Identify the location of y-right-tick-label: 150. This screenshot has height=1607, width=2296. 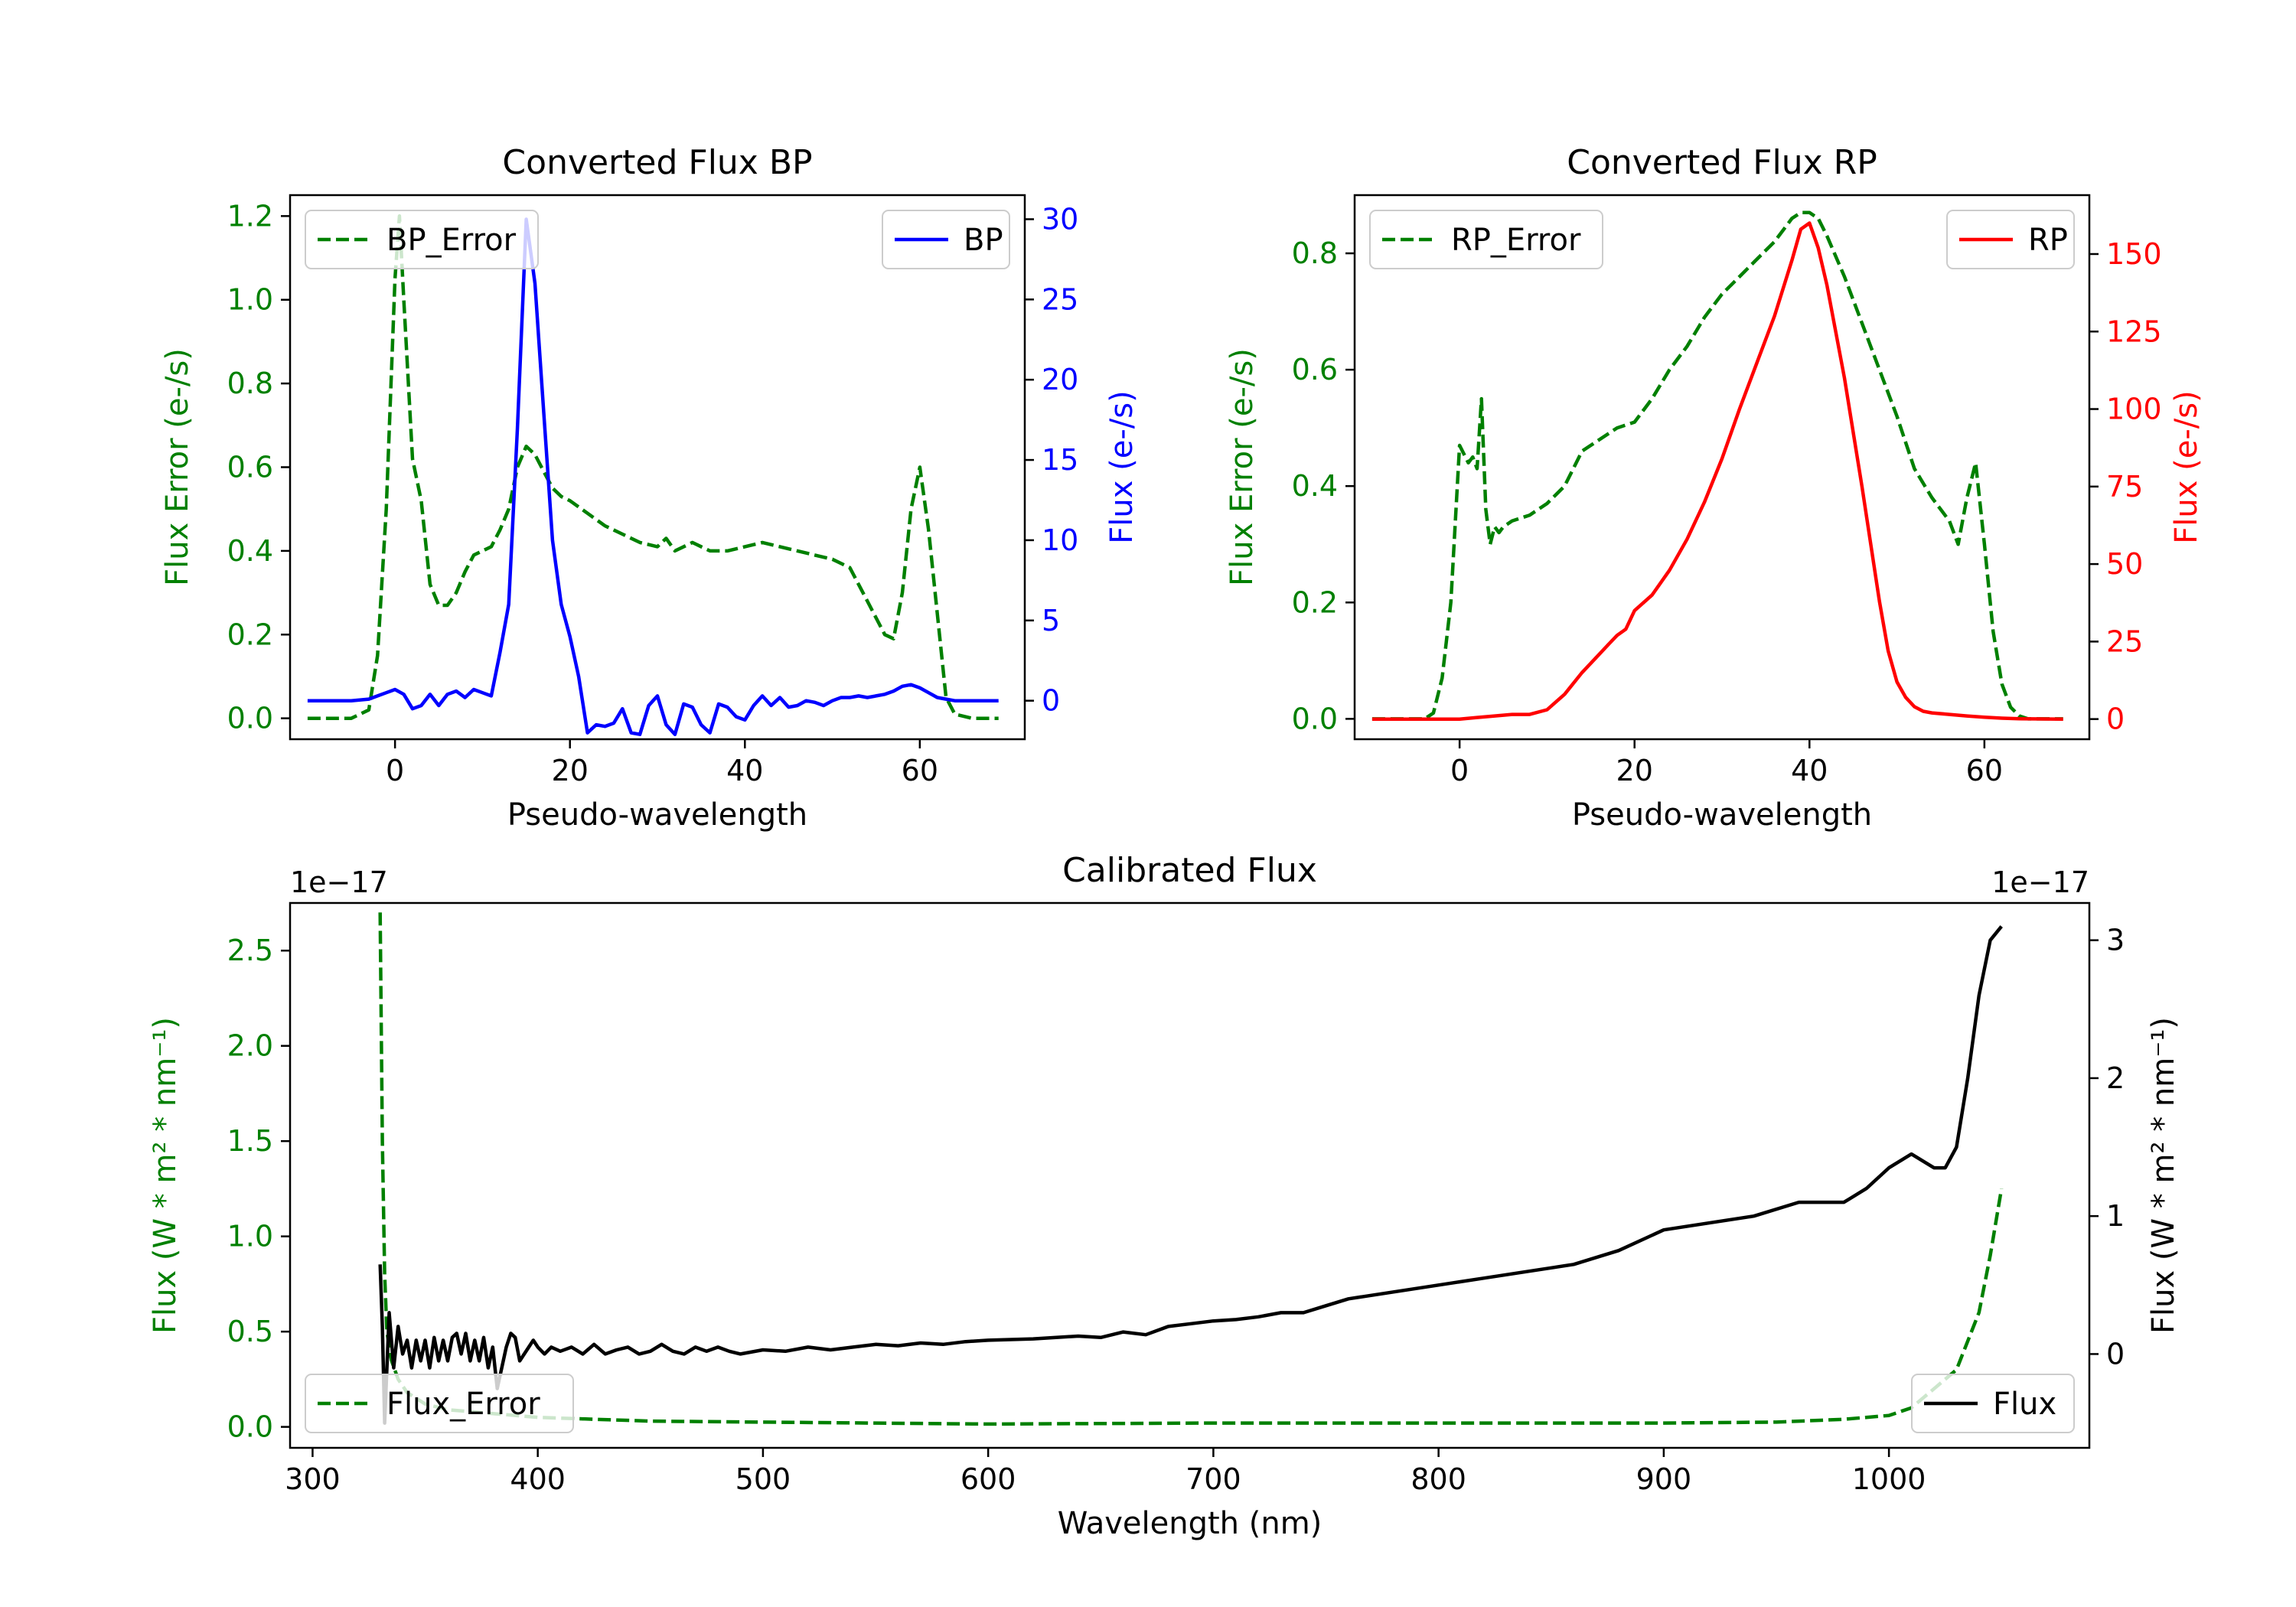
(2134, 254).